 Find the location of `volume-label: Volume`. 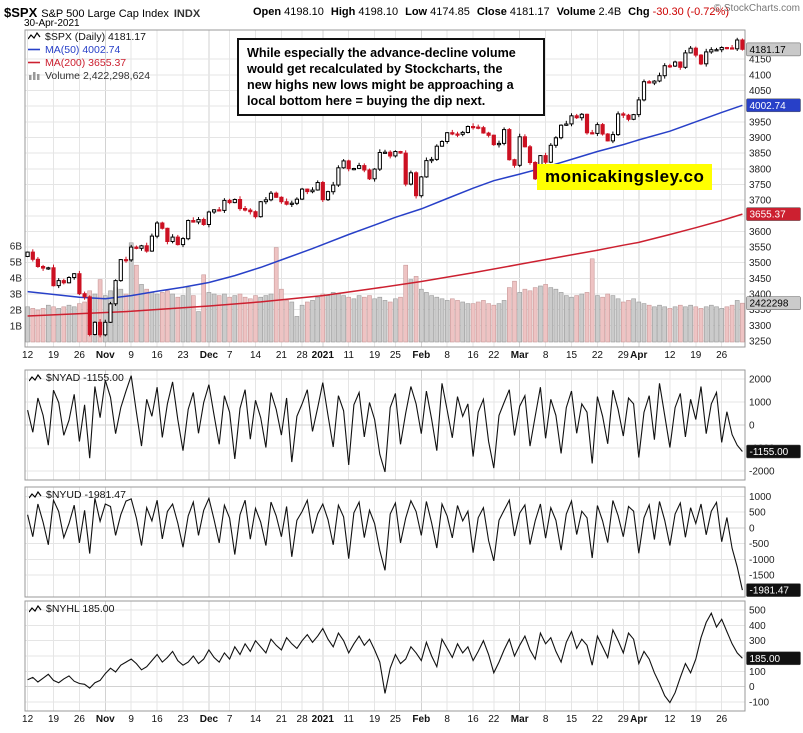

volume-label: Volume is located at coordinates (576, 12).